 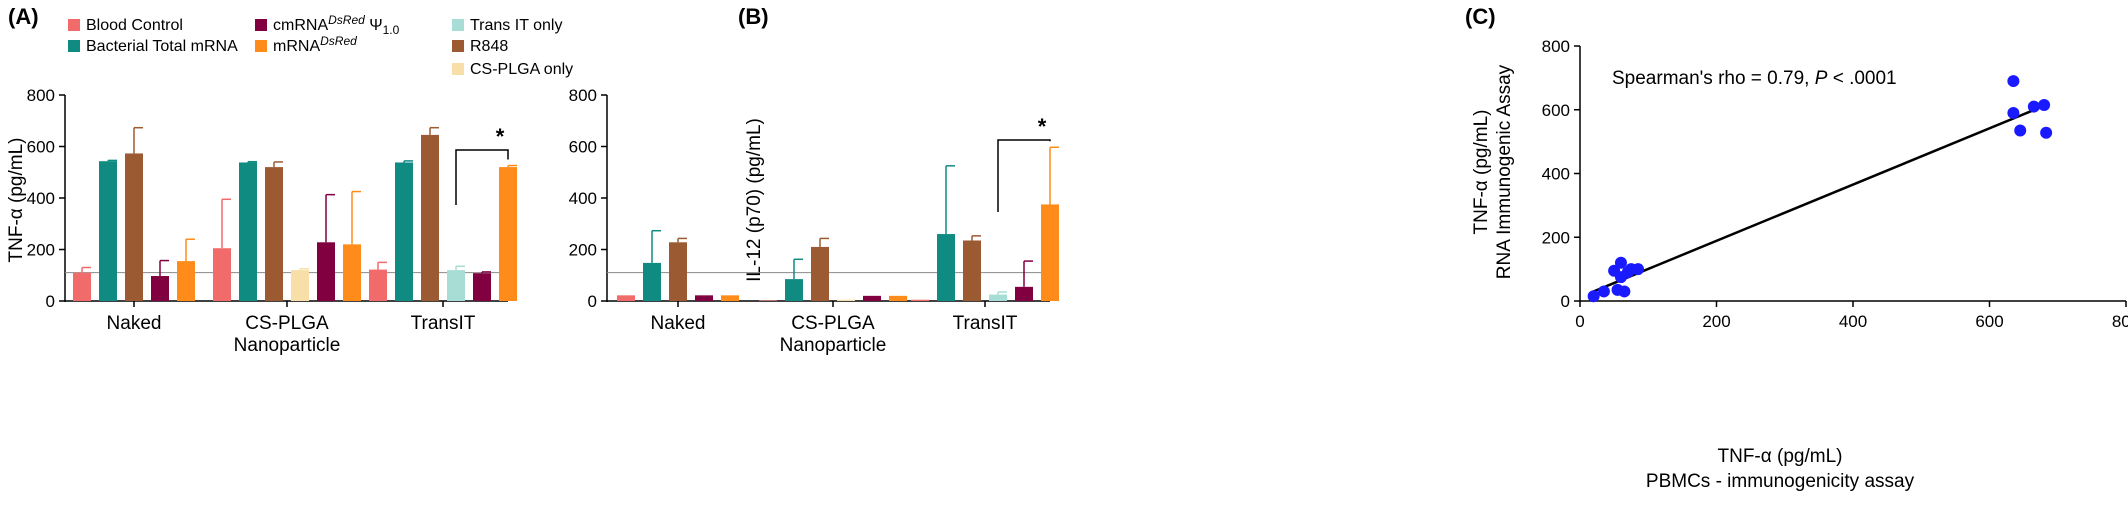 What do you see at coordinates (489, 46) in the screenshot?
I see `legend-label-r848: R848` at bounding box center [489, 46].